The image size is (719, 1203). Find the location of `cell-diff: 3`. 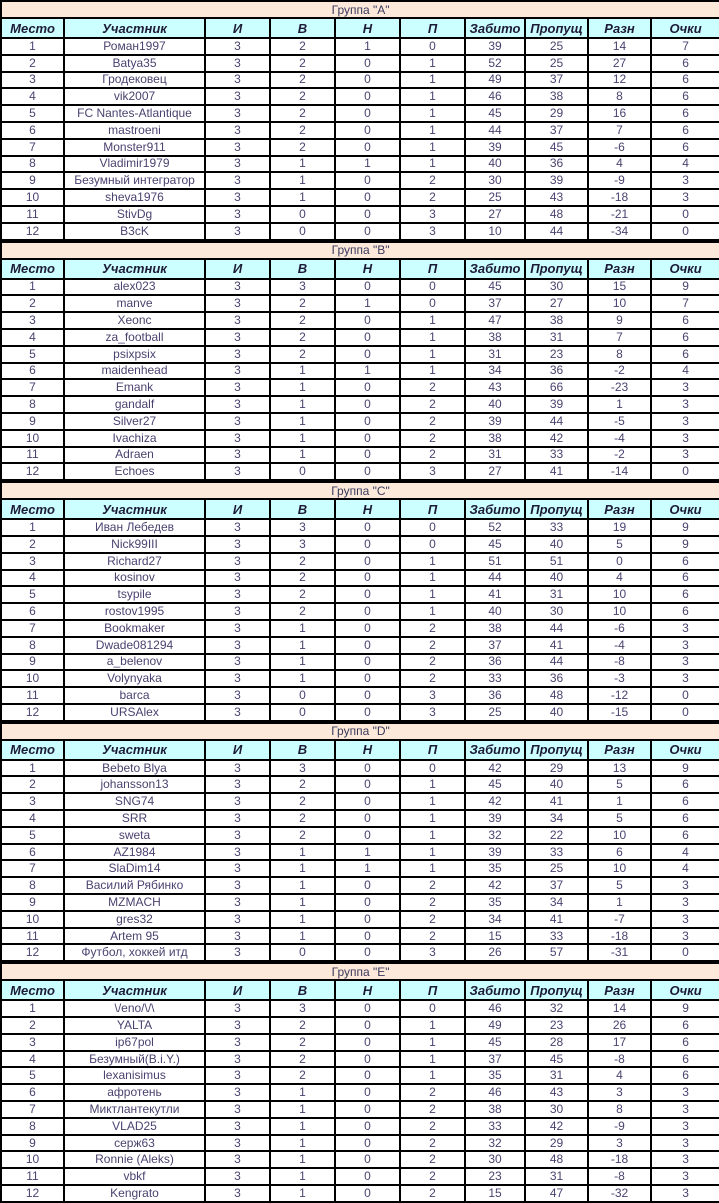

cell-diff: 3 is located at coordinates (619, 1143).